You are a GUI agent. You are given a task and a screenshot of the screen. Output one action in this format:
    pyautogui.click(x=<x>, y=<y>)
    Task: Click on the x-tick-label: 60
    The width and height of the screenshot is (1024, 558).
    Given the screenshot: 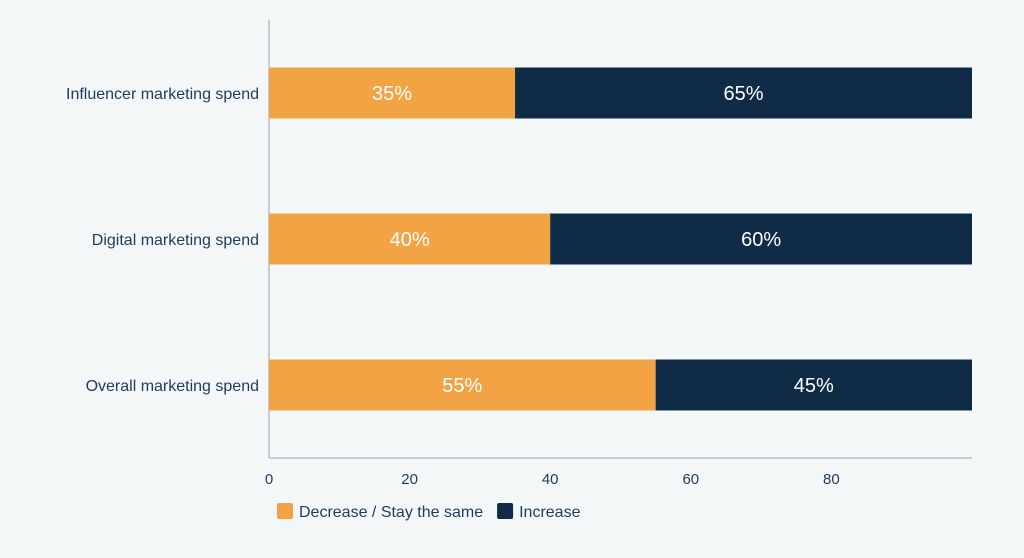 What is the action you would take?
    pyautogui.click(x=690, y=479)
    